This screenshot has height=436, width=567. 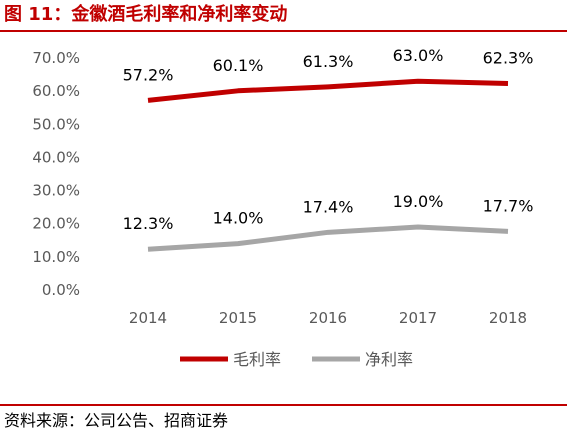 What do you see at coordinates (148, 74) in the screenshot?
I see `data-label: 57.2%` at bounding box center [148, 74].